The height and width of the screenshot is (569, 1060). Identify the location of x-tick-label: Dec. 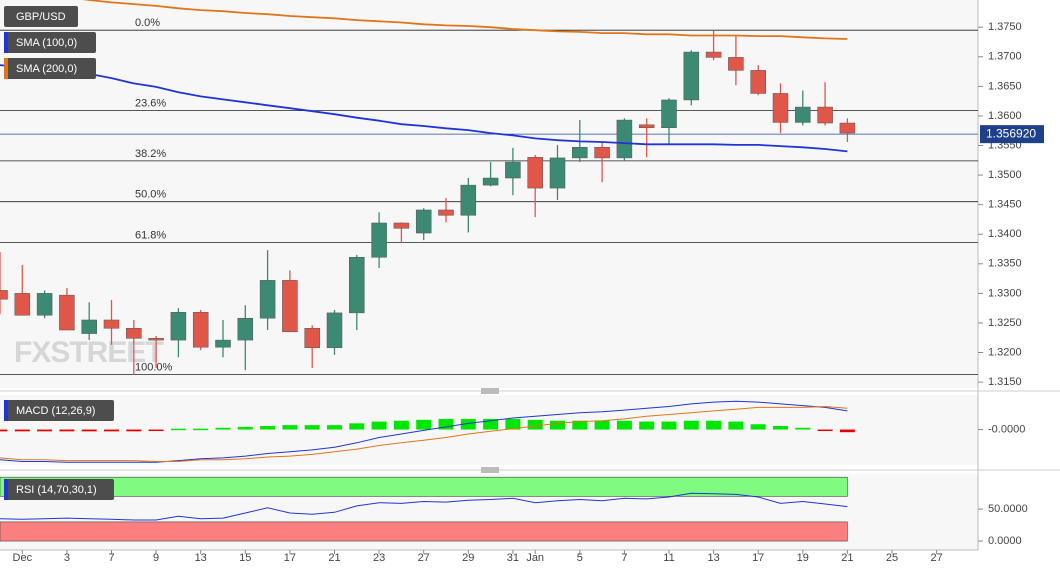
(23, 558).